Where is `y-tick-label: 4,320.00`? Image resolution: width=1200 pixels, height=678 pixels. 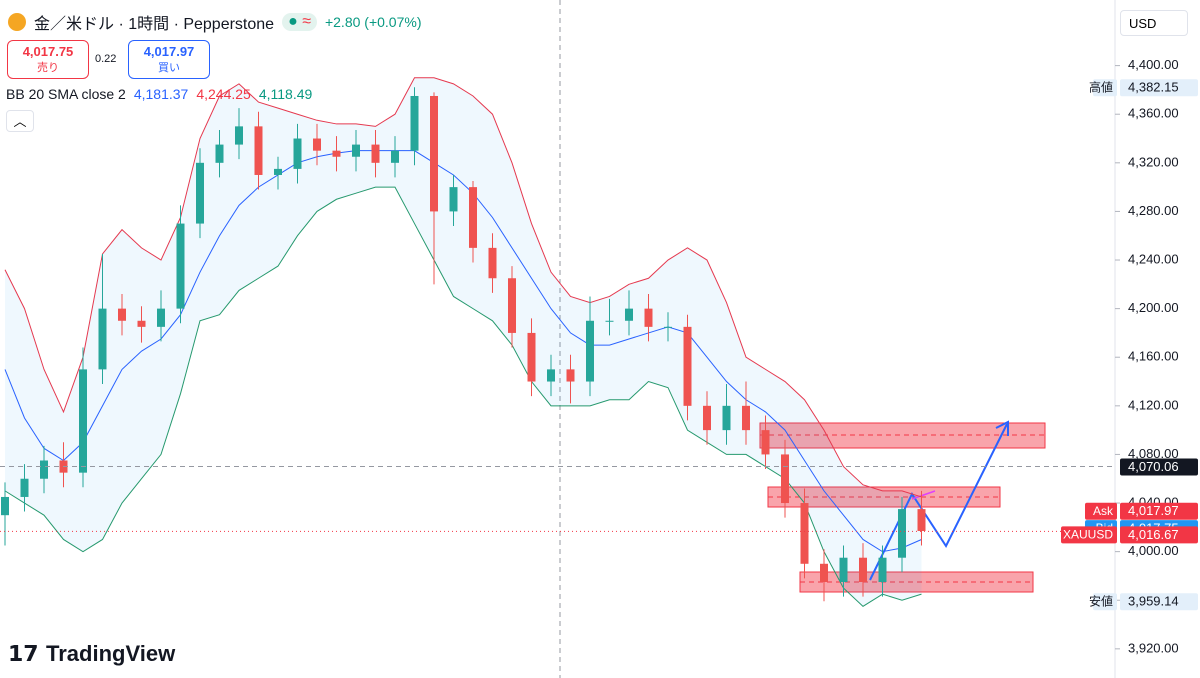 y-tick-label: 4,320.00 is located at coordinates (1153, 161).